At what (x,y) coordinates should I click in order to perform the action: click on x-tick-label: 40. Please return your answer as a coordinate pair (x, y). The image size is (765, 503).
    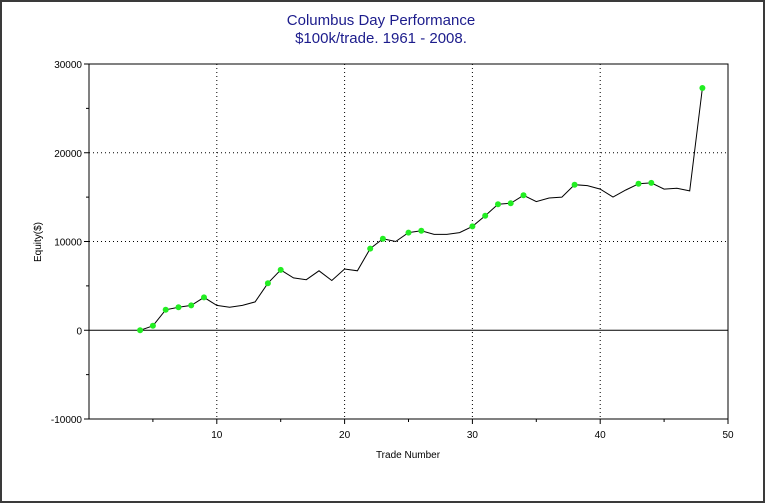
    Looking at the image, I should click on (601, 435).